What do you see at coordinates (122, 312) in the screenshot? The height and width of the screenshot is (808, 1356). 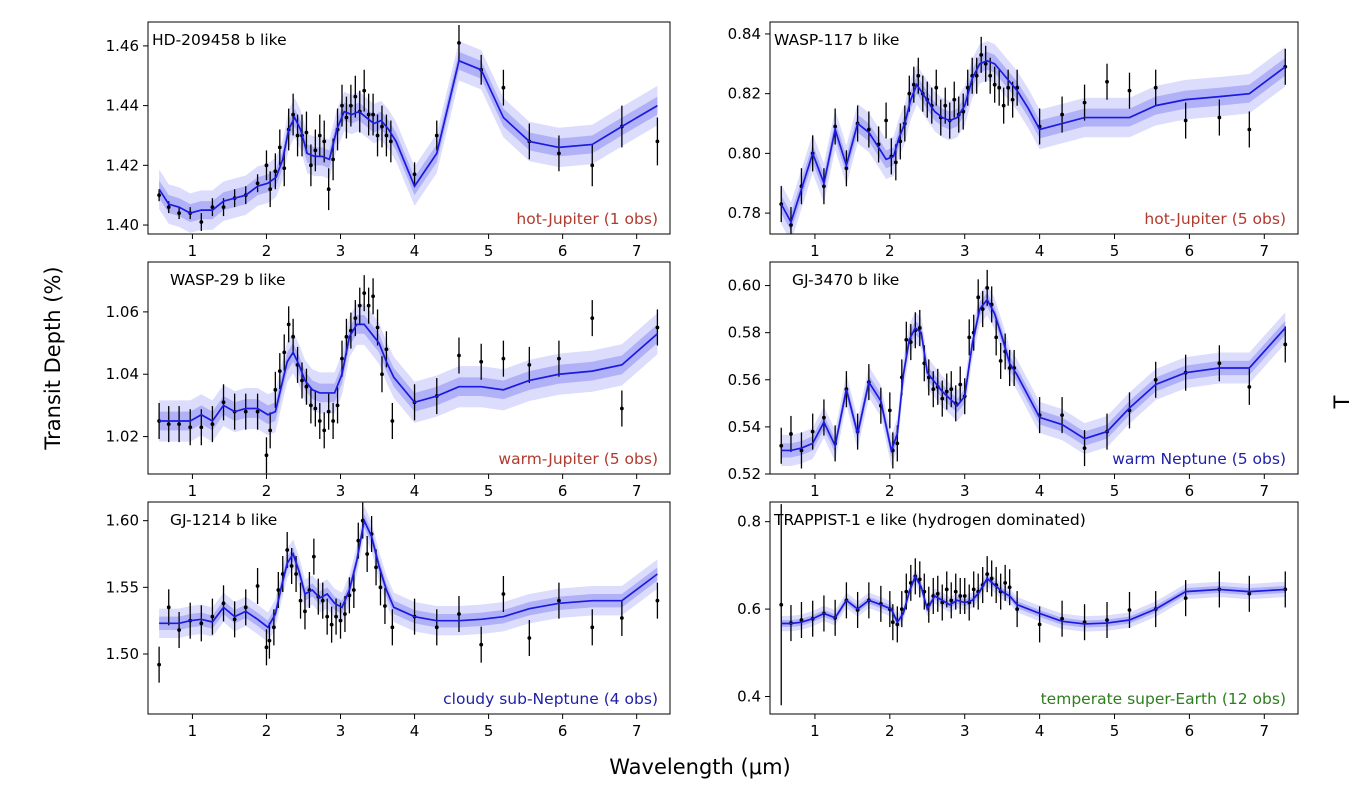 I see `y-tick-label: 1.06` at bounding box center [122, 312].